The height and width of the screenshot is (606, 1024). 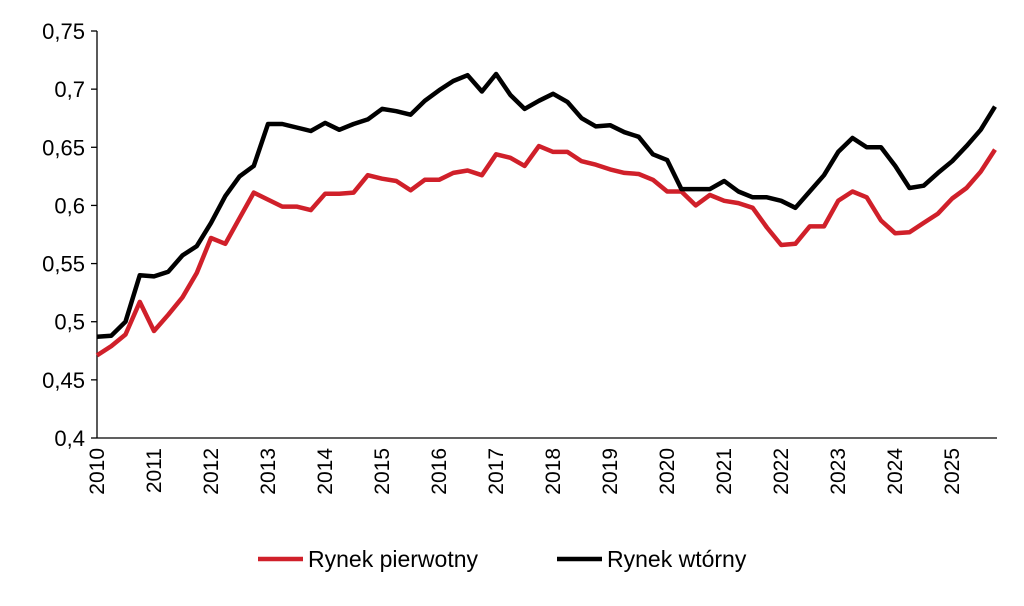 I want to click on x-tick-label: 2015, so click(x=382, y=471).